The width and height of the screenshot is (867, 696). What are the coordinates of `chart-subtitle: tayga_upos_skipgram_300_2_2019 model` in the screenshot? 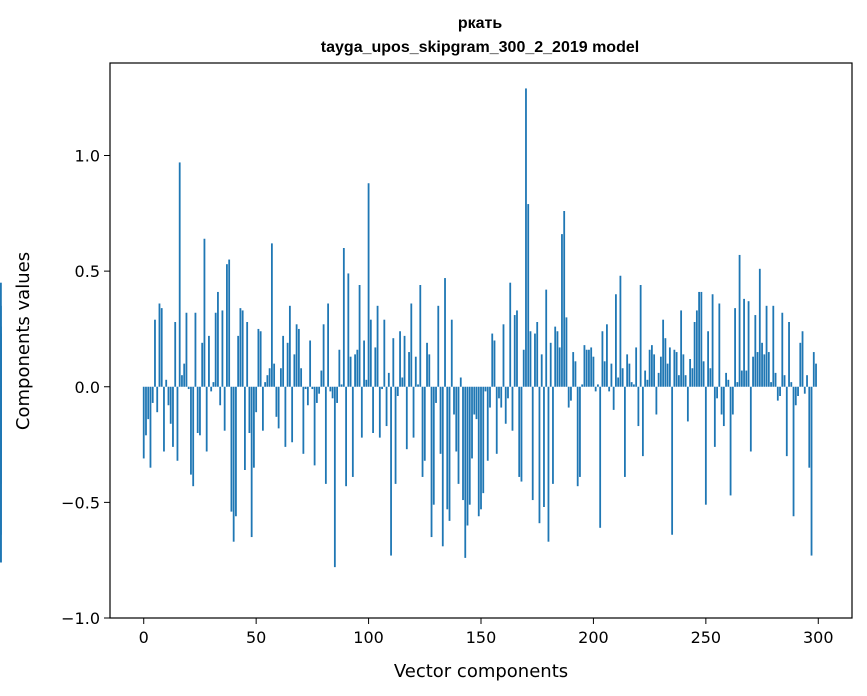 It's located at (480, 47).